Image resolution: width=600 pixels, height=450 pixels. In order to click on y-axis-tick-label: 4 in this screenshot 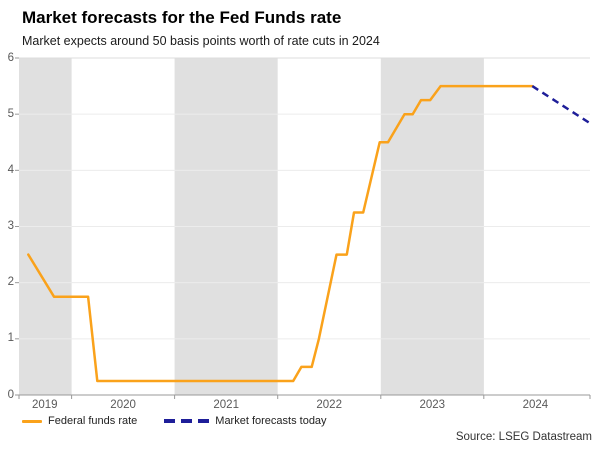, I will do `click(10, 169)`.